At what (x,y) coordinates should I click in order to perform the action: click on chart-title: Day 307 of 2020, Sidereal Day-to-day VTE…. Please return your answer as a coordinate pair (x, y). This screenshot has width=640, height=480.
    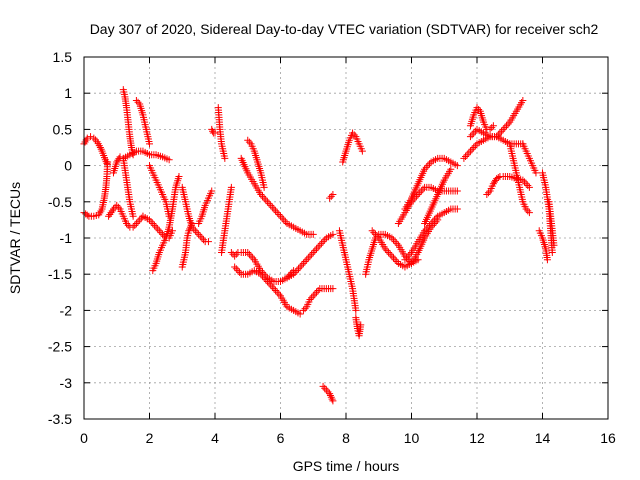
    Looking at the image, I should click on (344, 29).